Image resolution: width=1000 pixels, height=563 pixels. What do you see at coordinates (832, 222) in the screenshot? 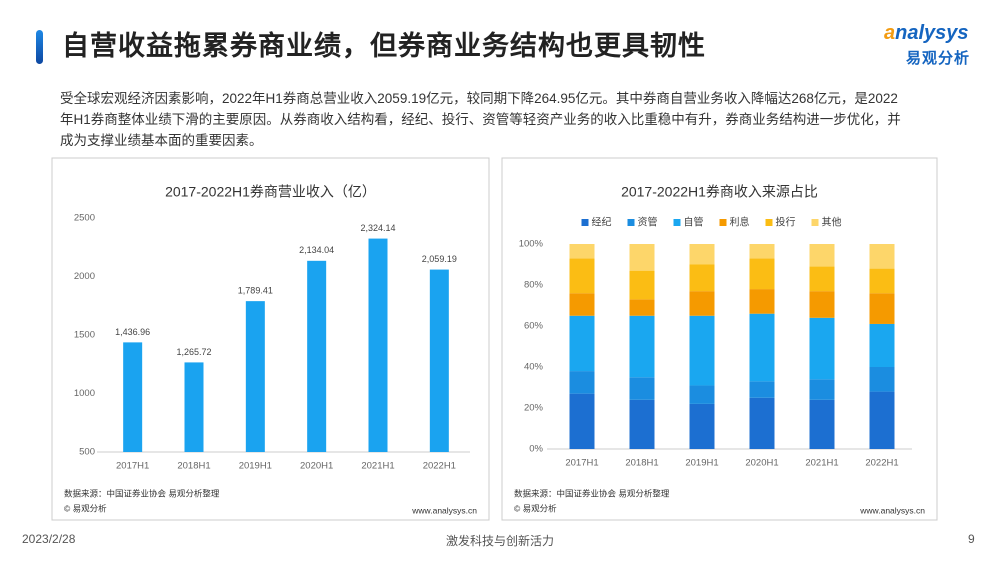
I see `legend-label: 其他` at bounding box center [832, 222].